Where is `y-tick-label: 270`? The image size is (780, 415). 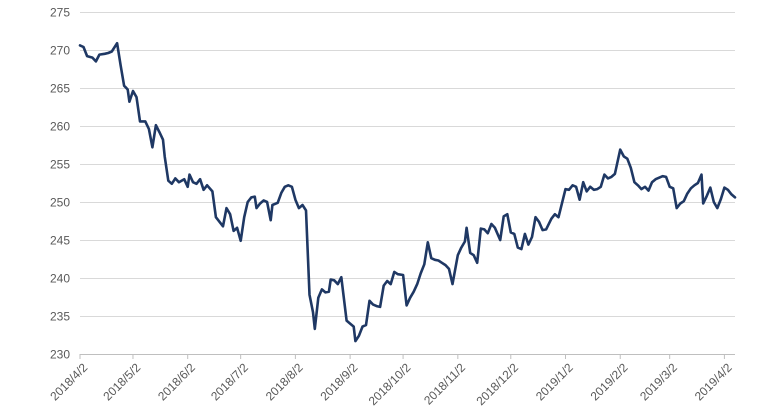
y-tick-label: 270 is located at coordinates (60, 51).